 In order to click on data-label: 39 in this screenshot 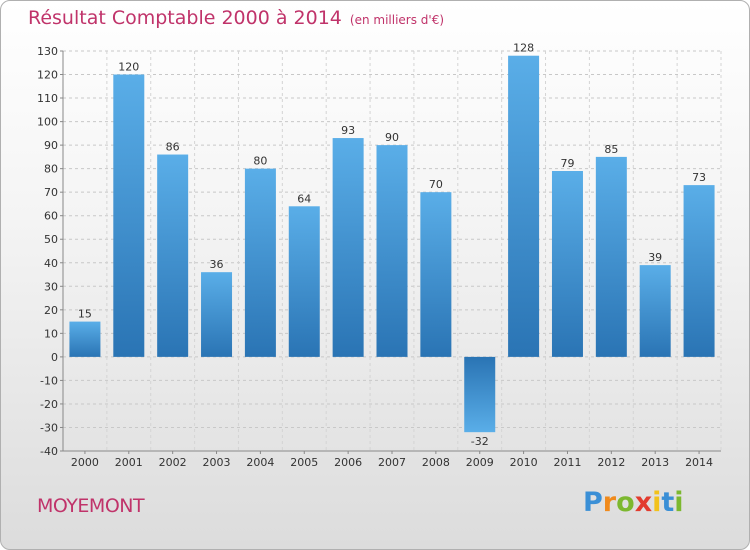, I will do `click(655, 257)`.